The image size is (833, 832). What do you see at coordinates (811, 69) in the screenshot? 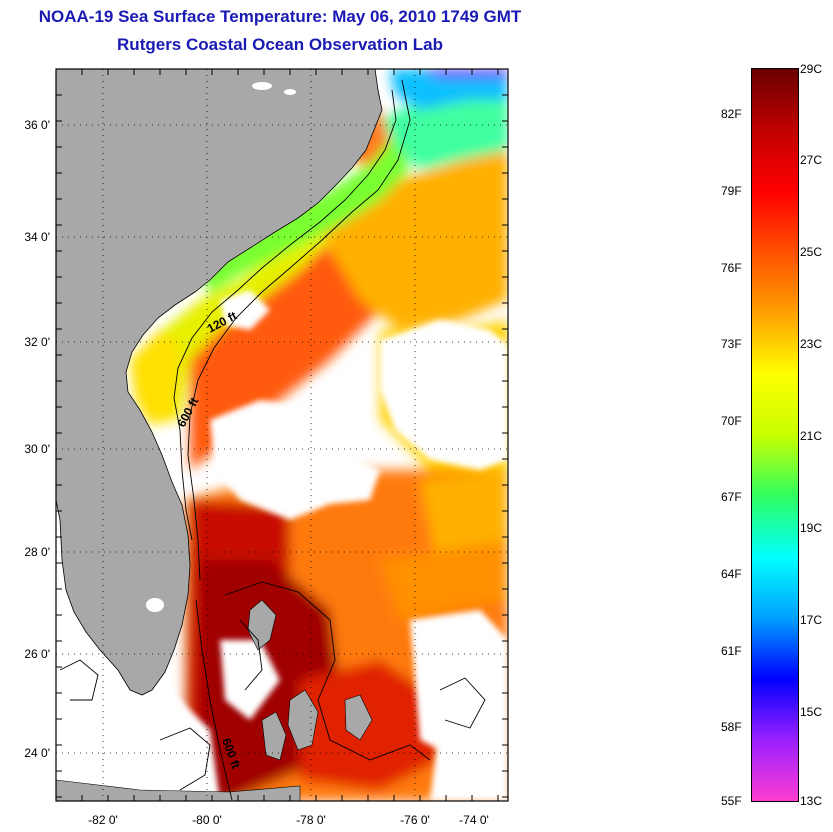
I see `celsius-label-29: 29C` at bounding box center [811, 69].